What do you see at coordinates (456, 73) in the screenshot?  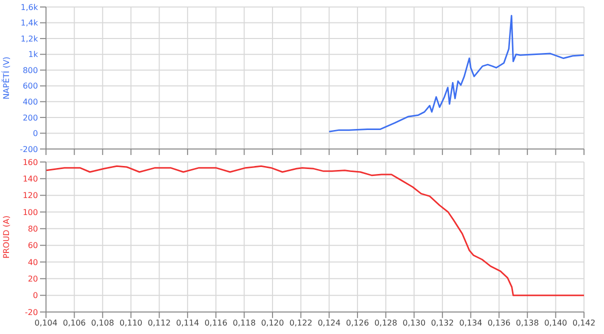 I see `line-series` at bounding box center [456, 73].